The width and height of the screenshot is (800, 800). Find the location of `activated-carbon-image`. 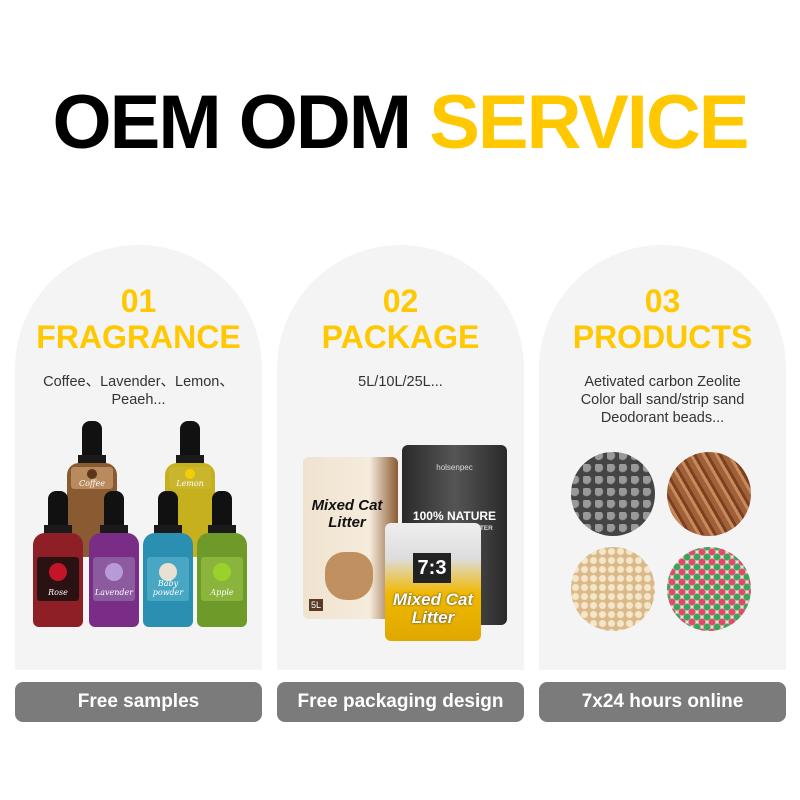

activated-carbon-image is located at coordinates (613, 494).